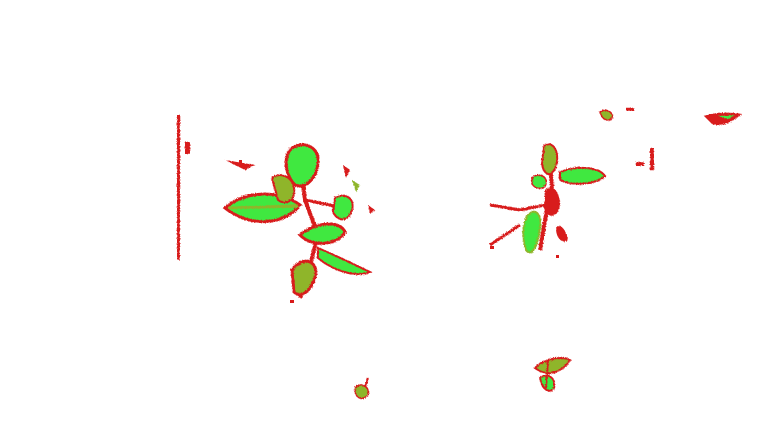 The height and width of the screenshot is (432, 768). I want to click on left-plant-fragment-d, so click(371, 209).